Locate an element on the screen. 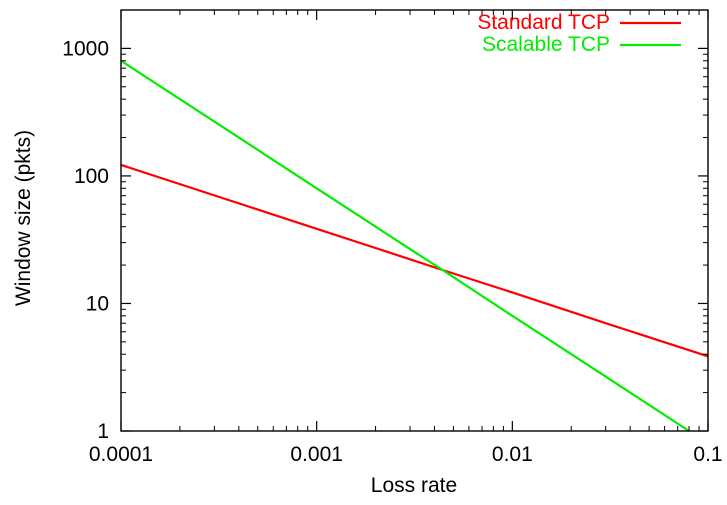 This screenshot has height=505, width=727. x-axis-label: Loss rate is located at coordinates (414, 485).